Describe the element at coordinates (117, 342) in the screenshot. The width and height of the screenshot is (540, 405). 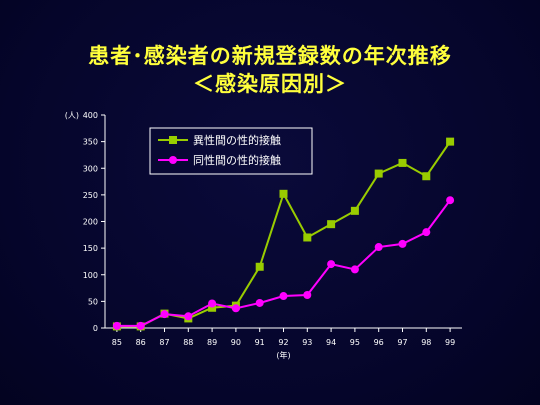
I see `x-tick-label: 85` at that location.